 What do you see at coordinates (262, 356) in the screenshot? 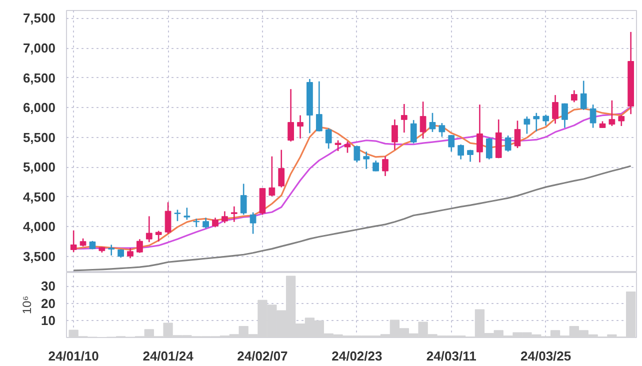
I see `x-tick-label: 24/02/07` at bounding box center [262, 356].